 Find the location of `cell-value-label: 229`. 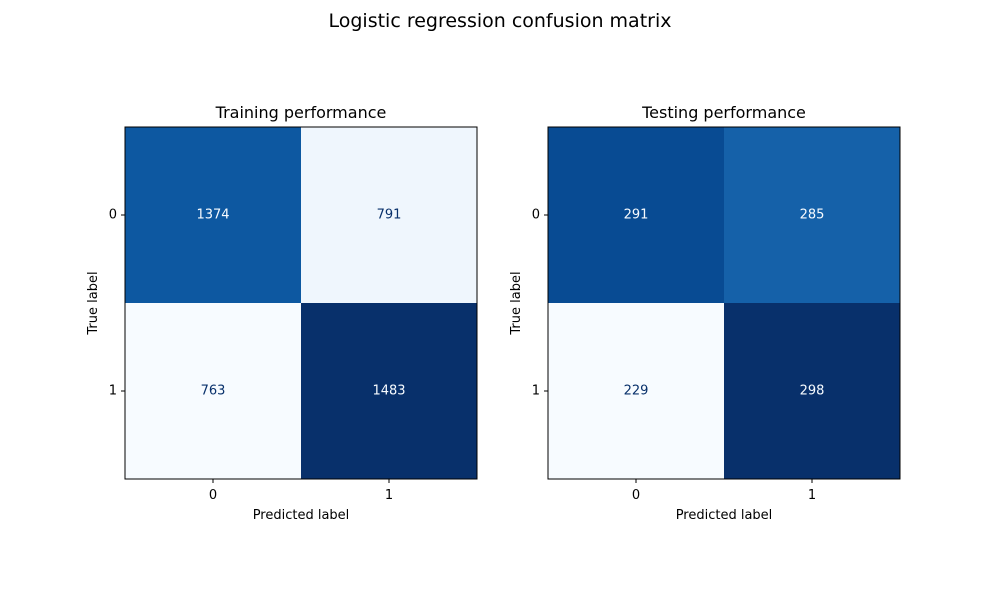

cell-value-label: 229 is located at coordinates (636, 391).